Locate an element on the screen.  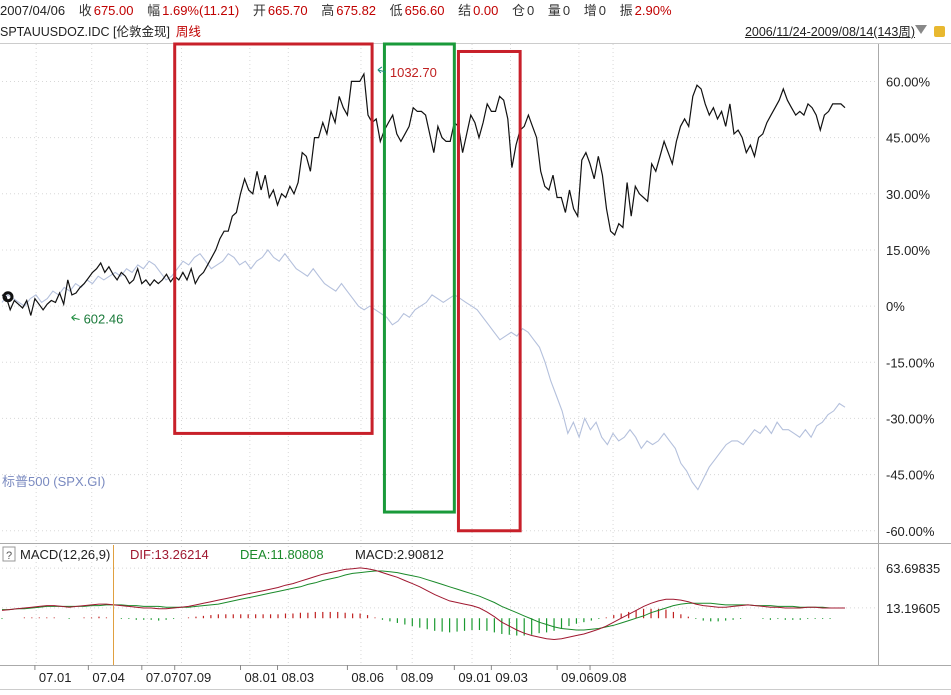
x-tick-label: 09.01 is located at coordinates (474, 677).